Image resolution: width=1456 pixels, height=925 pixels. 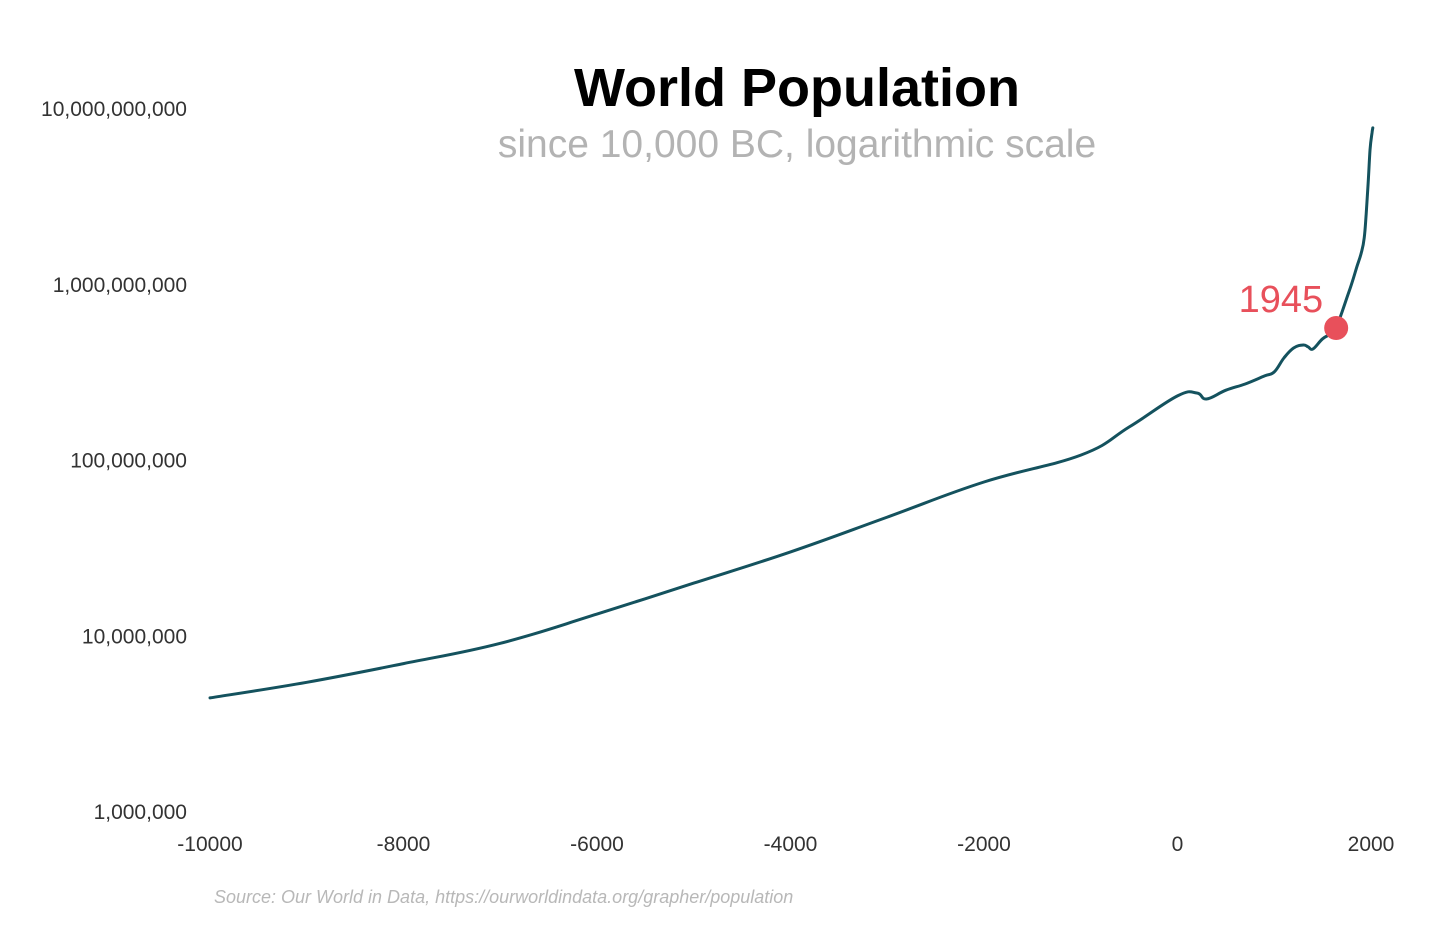 What do you see at coordinates (797, 144) in the screenshot?
I see `chart-subtitle: since 10,000 BC, logarithmic scale` at bounding box center [797, 144].